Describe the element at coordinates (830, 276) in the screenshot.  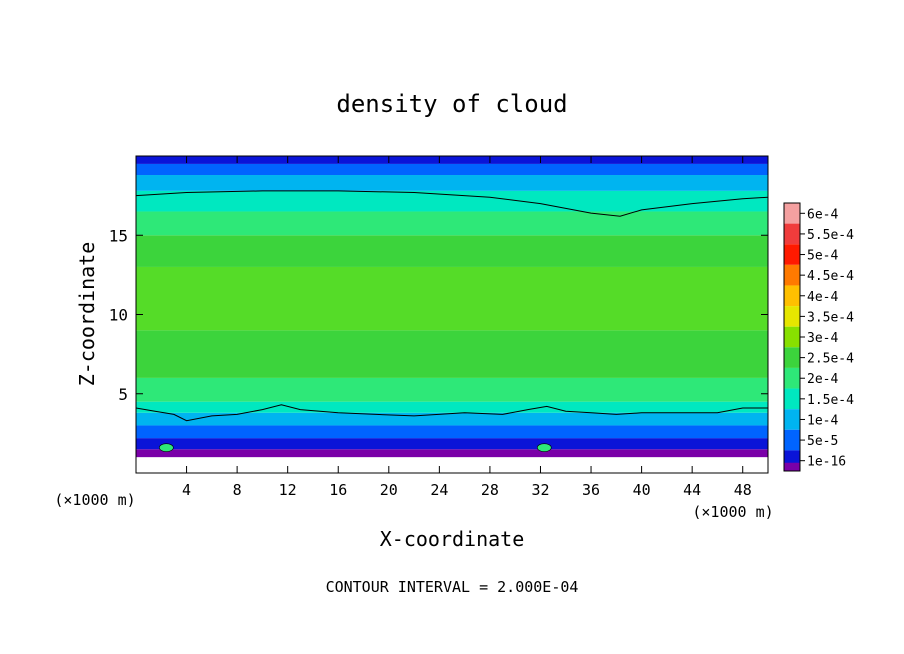
I see `colorbar-label: 4.5e-4` at that location.